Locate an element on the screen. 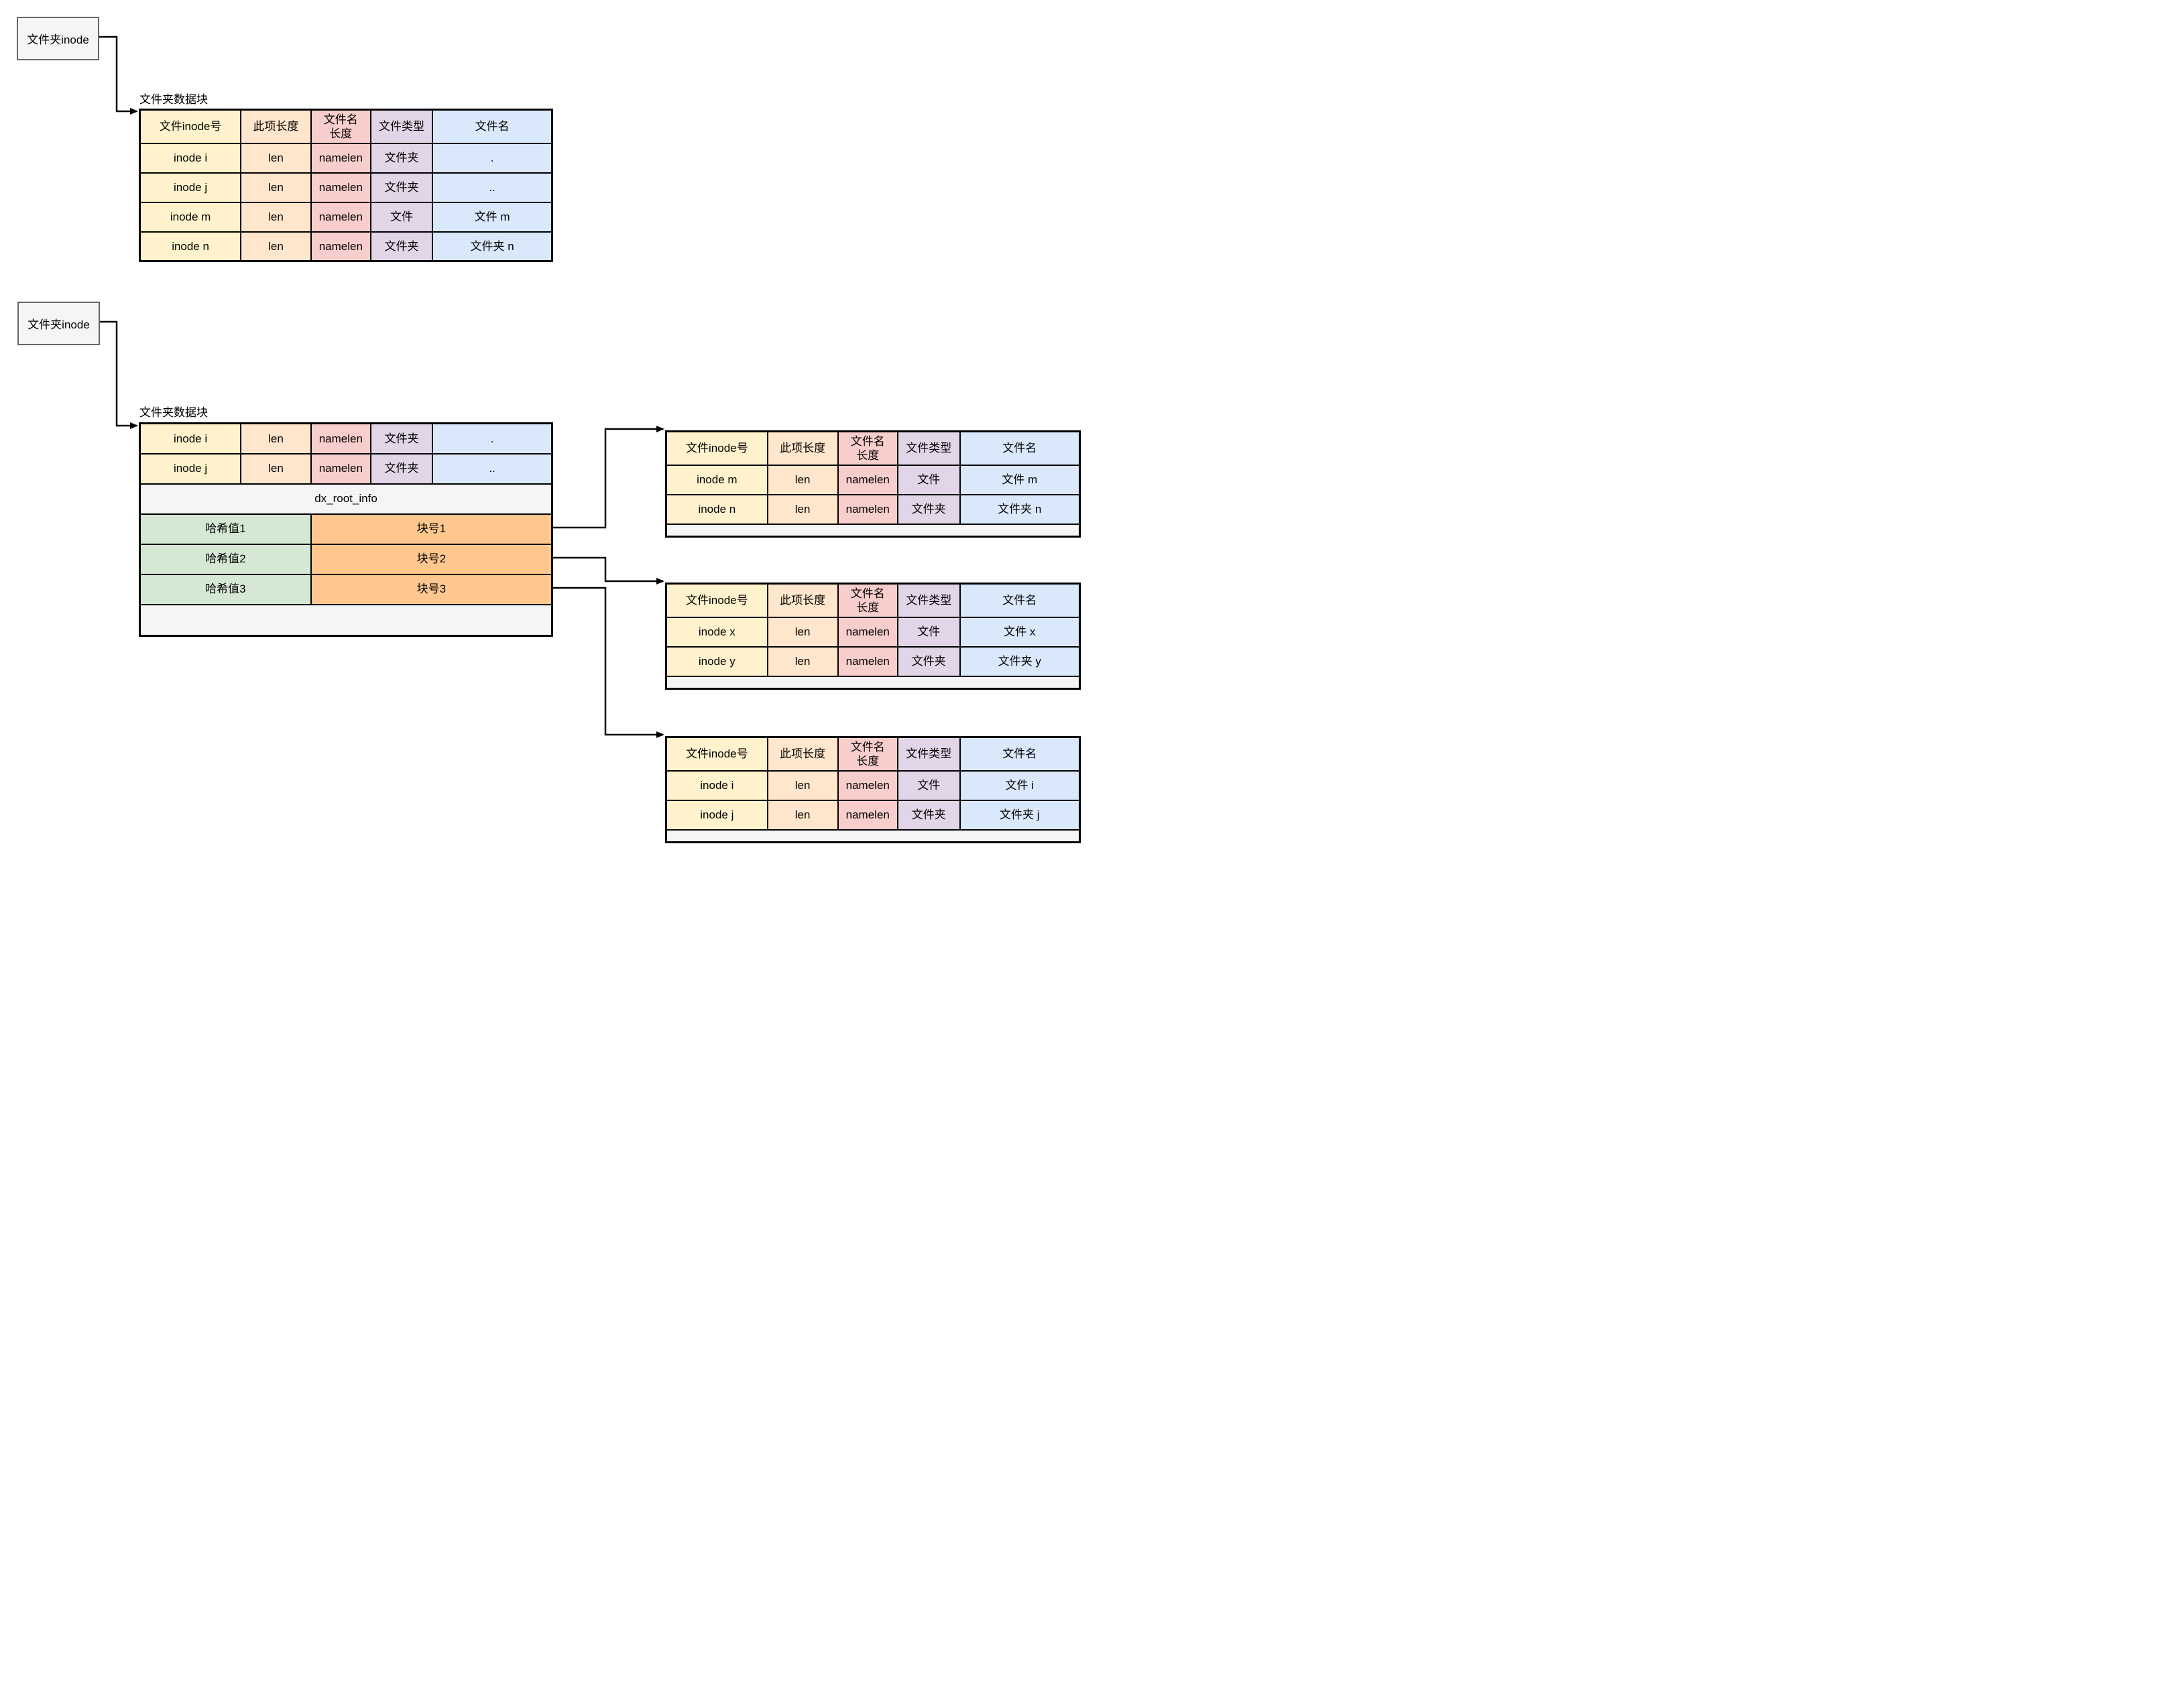 This screenshot has height=1708, width=2181. table-row: inode i len namelen 文件 文件 i is located at coordinates (873, 786).